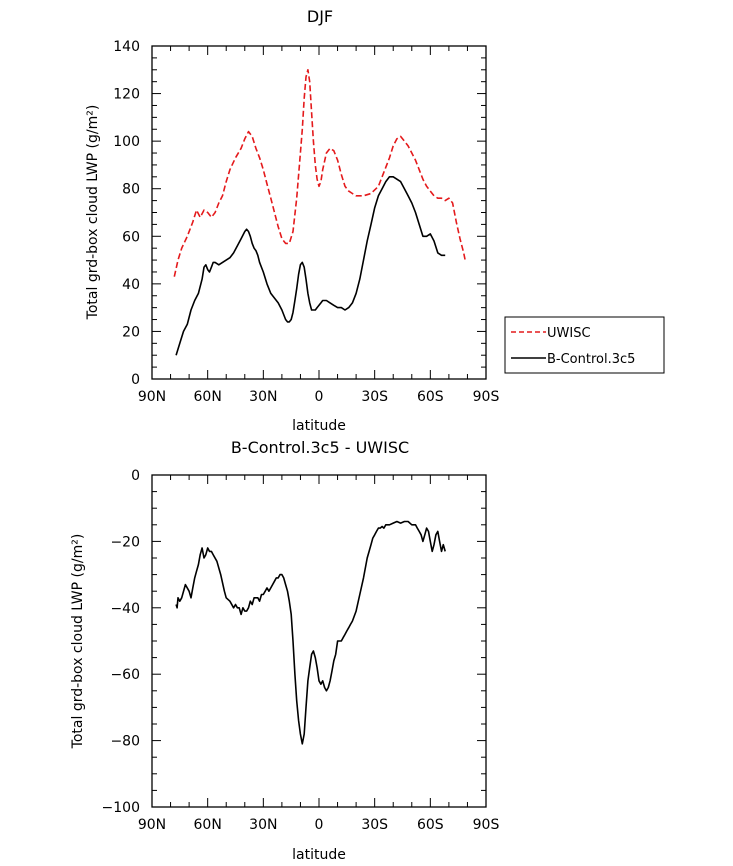 This screenshot has height=866, width=733. Describe the element at coordinates (374, 397) in the screenshot. I see `top-x-tick-label: 30S` at that location.